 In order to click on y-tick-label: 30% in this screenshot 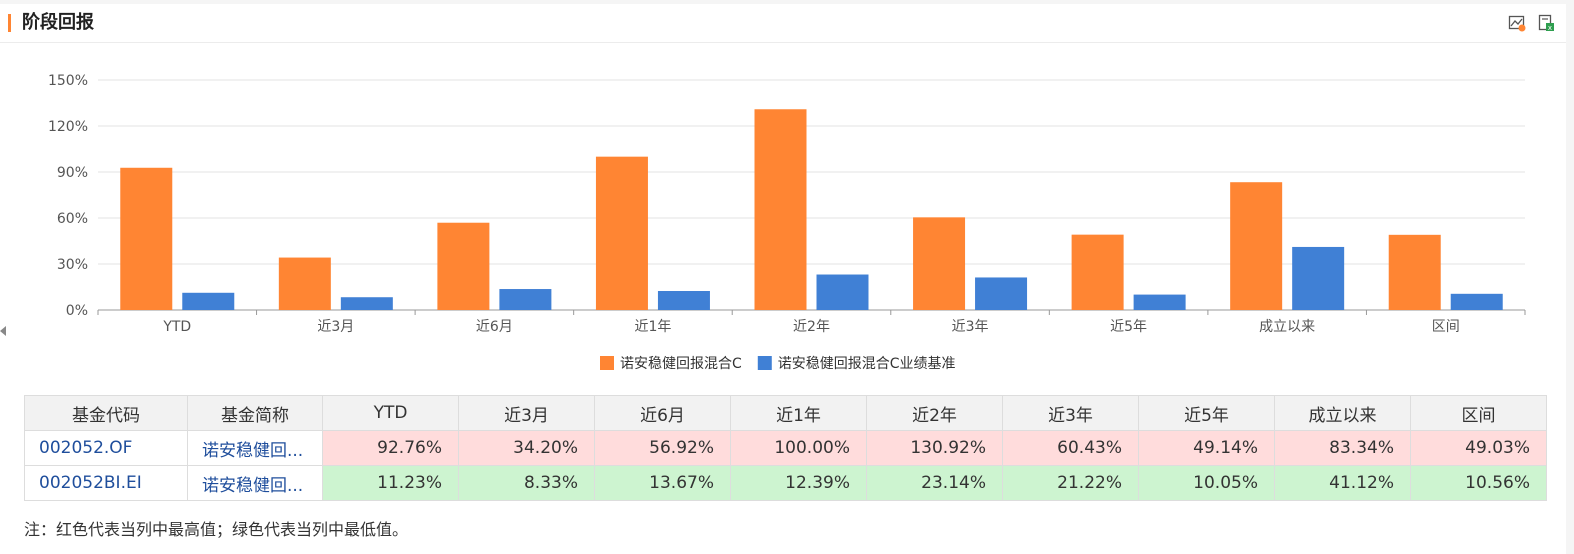, I will do `click(72, 265)`.